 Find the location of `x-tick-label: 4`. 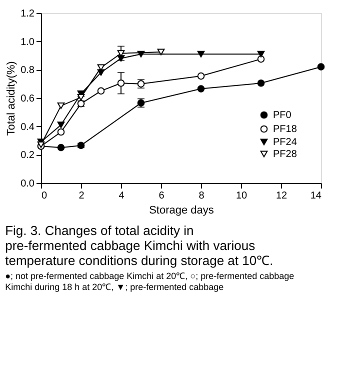

x-tick-label: 4 is located at coordinates (121, 196).